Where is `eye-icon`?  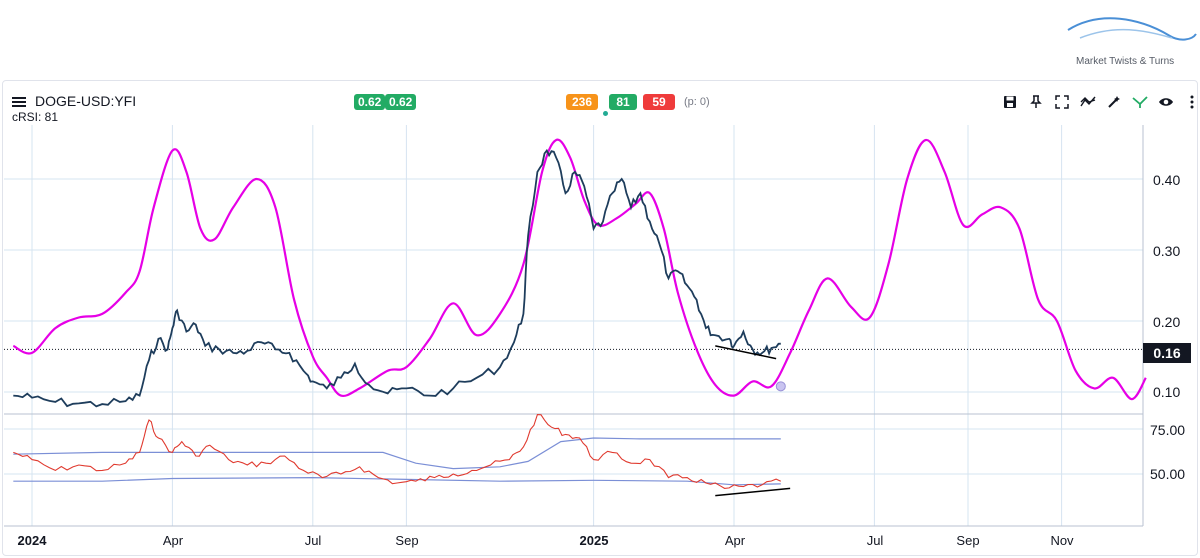 eye-icon is located at coordinates (1166, 102).